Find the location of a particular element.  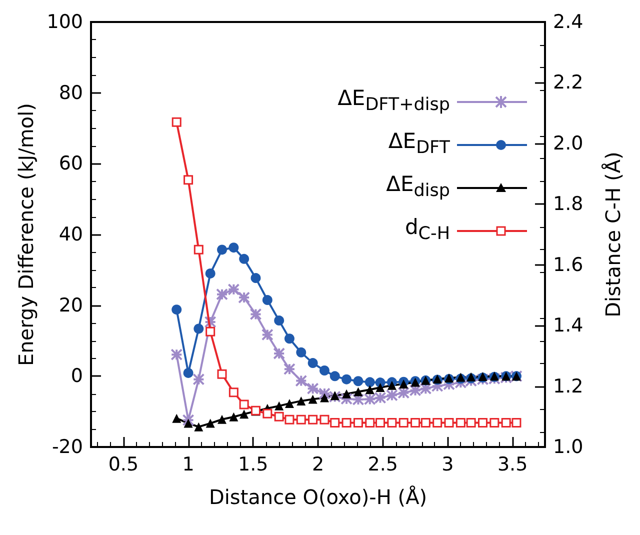

y2-tick-label: 1.6 is located at coordinates (568, 265).